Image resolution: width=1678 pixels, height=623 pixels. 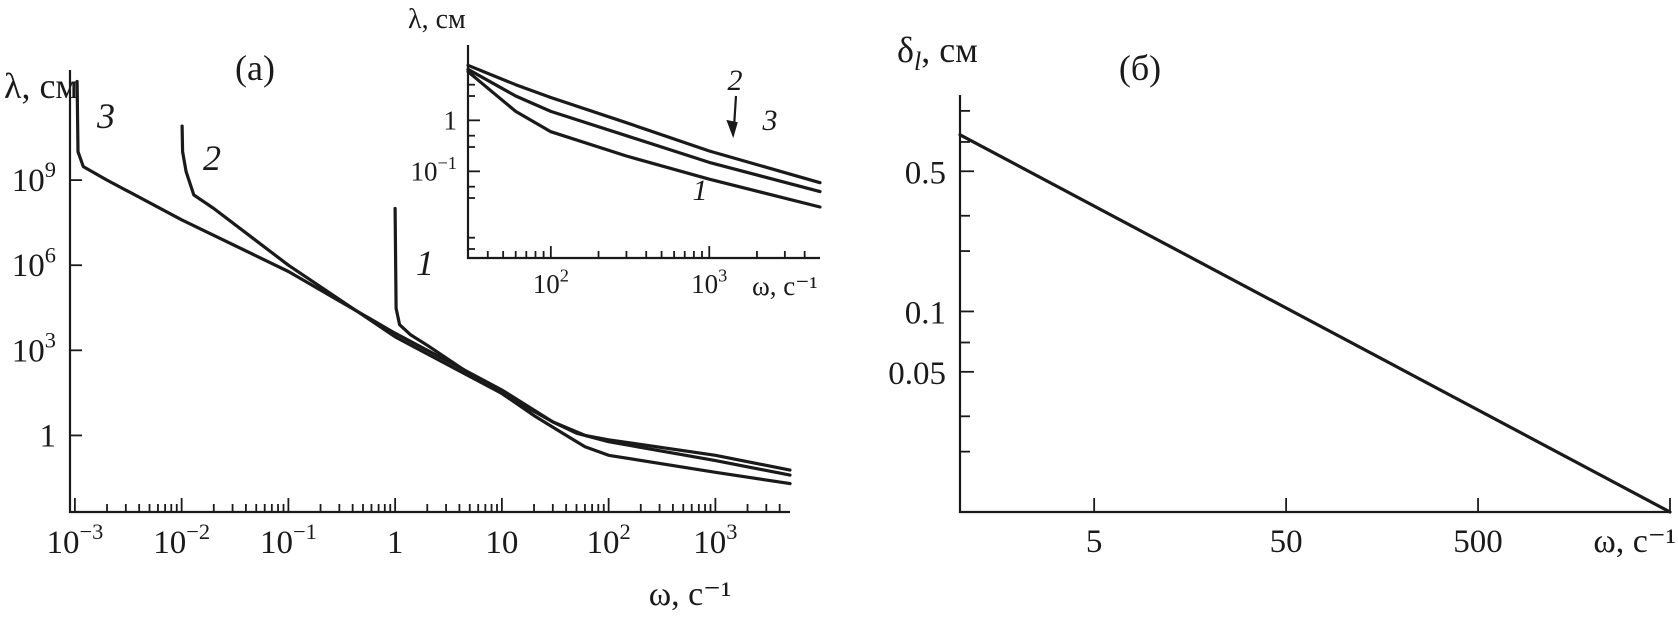 What do you see at coordinates (255, 68) in the screenshot?
I see `panel-label-a: (а)` at bounding box center [255, 68].